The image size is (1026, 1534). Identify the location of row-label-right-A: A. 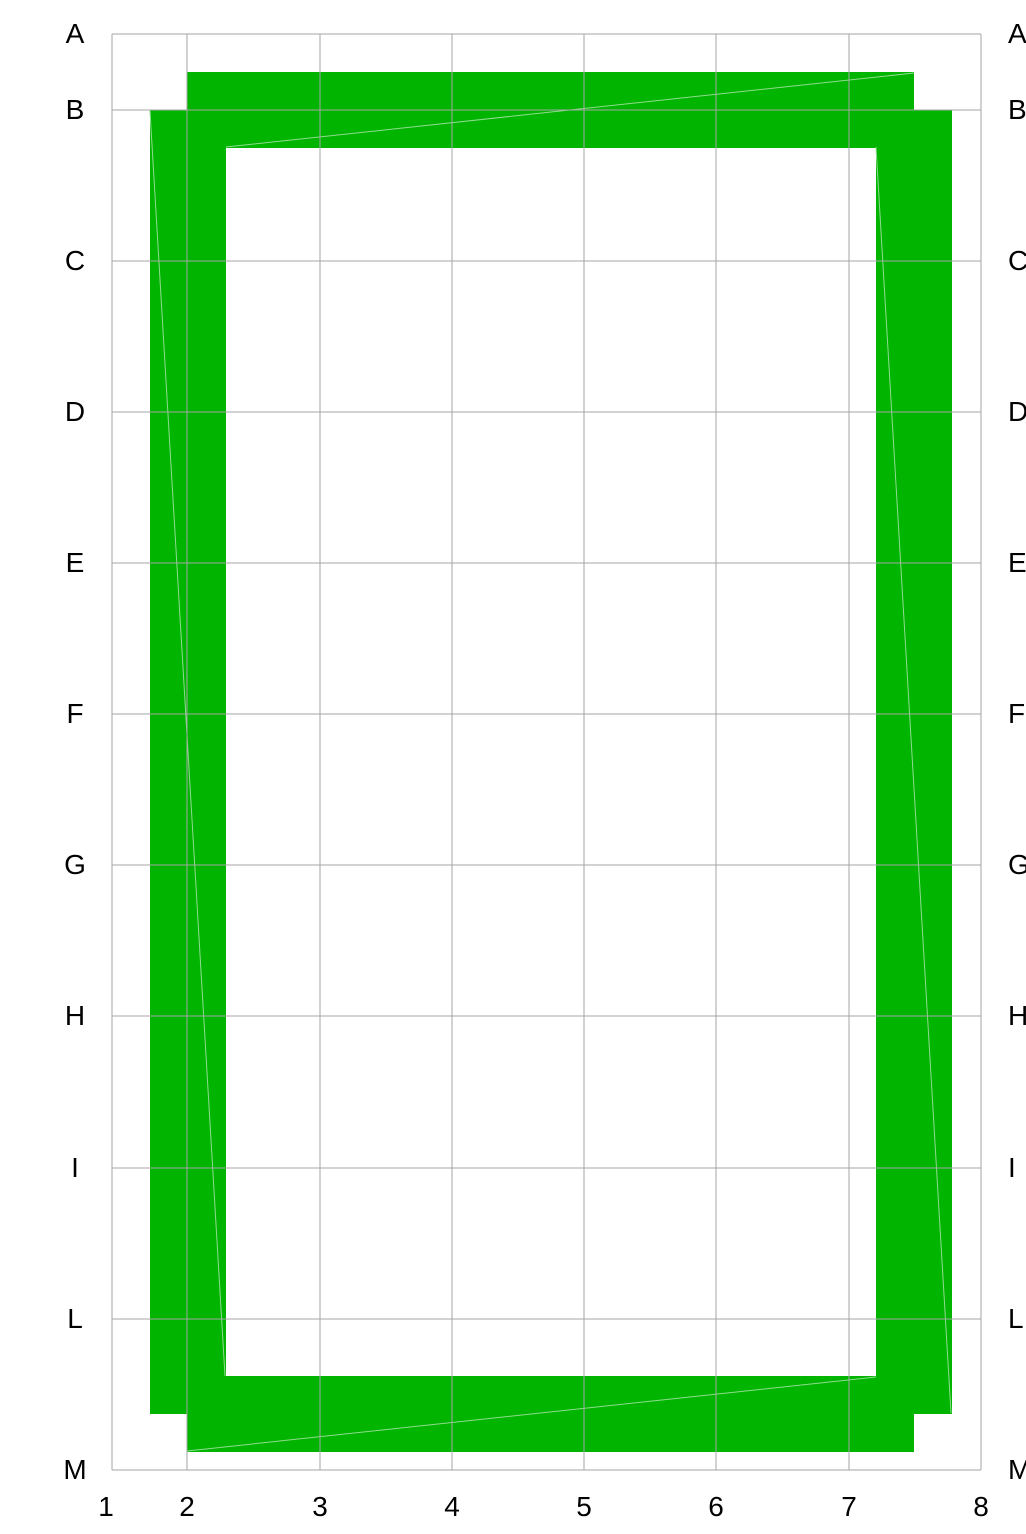
(1017, 33).